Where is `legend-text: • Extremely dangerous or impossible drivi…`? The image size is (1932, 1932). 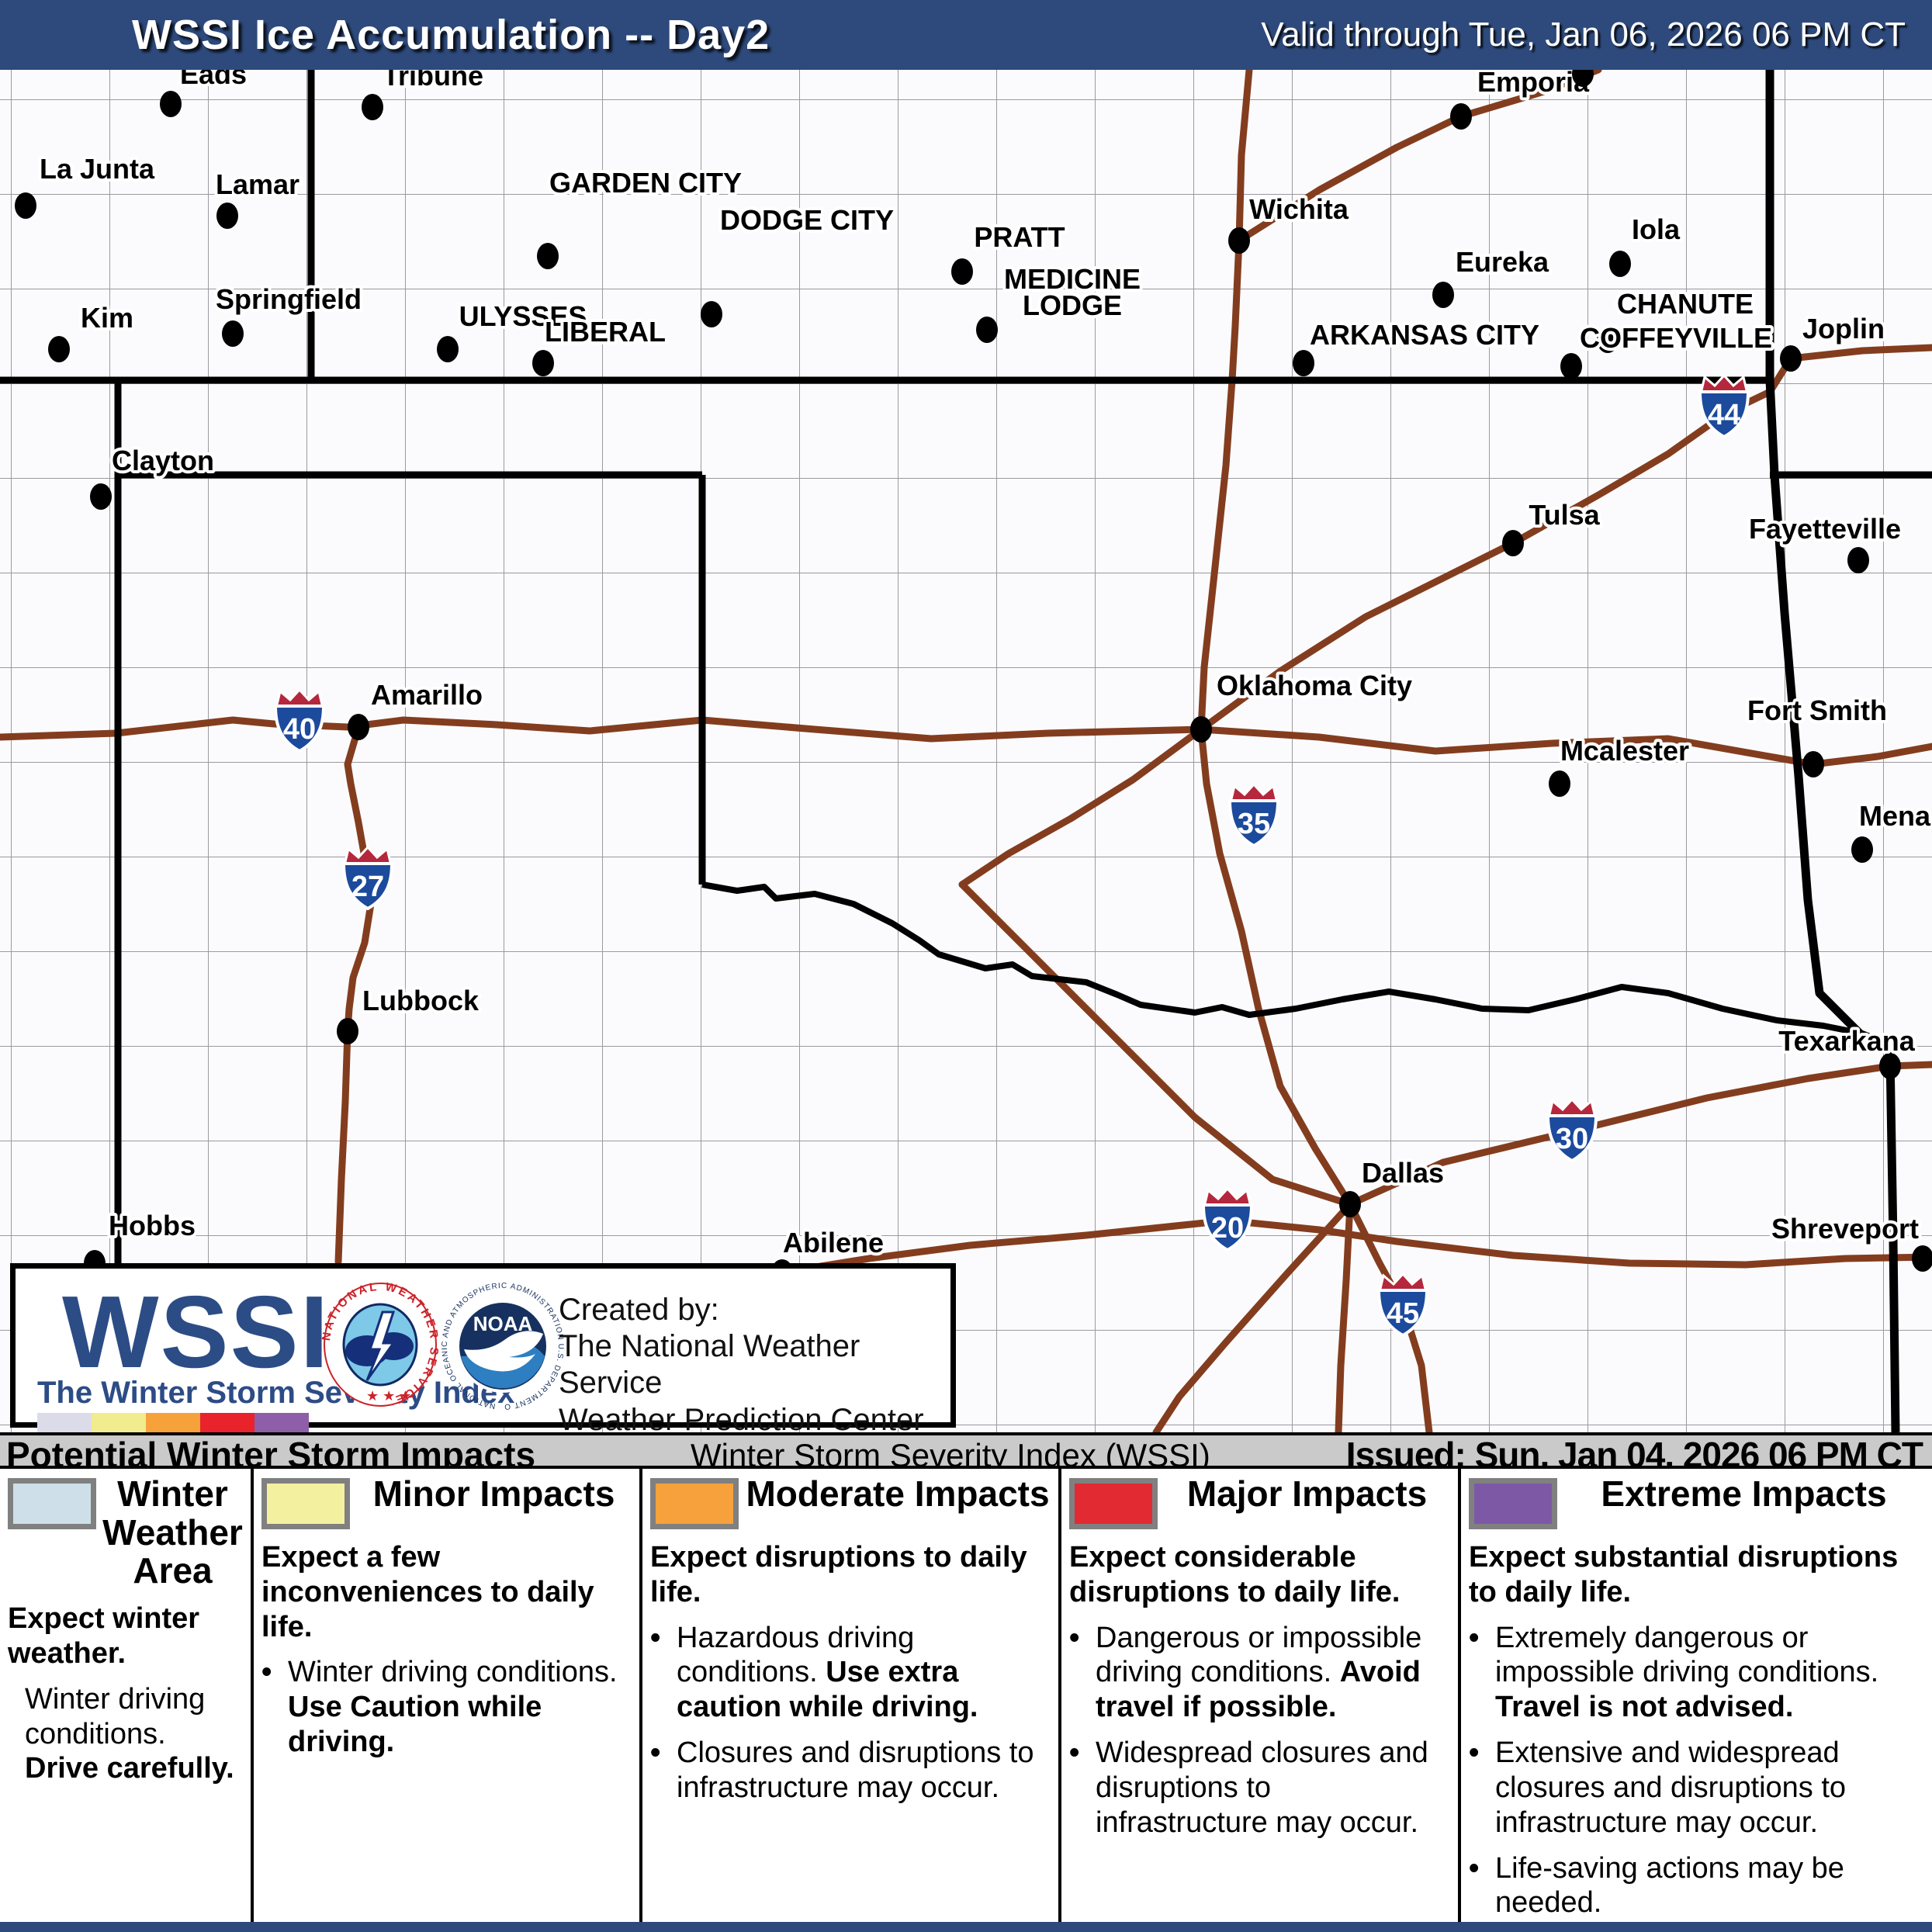 legend-text: • Extremely dangerous or impossible drivi… is located at coordinates (1674, 1672).